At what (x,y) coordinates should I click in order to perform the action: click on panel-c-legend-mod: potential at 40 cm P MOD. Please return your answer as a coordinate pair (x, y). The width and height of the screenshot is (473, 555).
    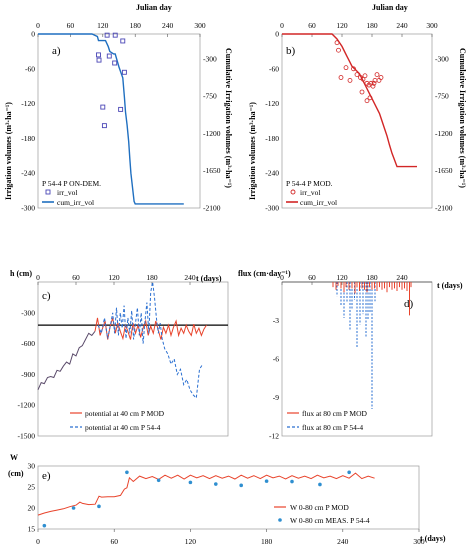
    Looking at the image, I should click on (125, 413).